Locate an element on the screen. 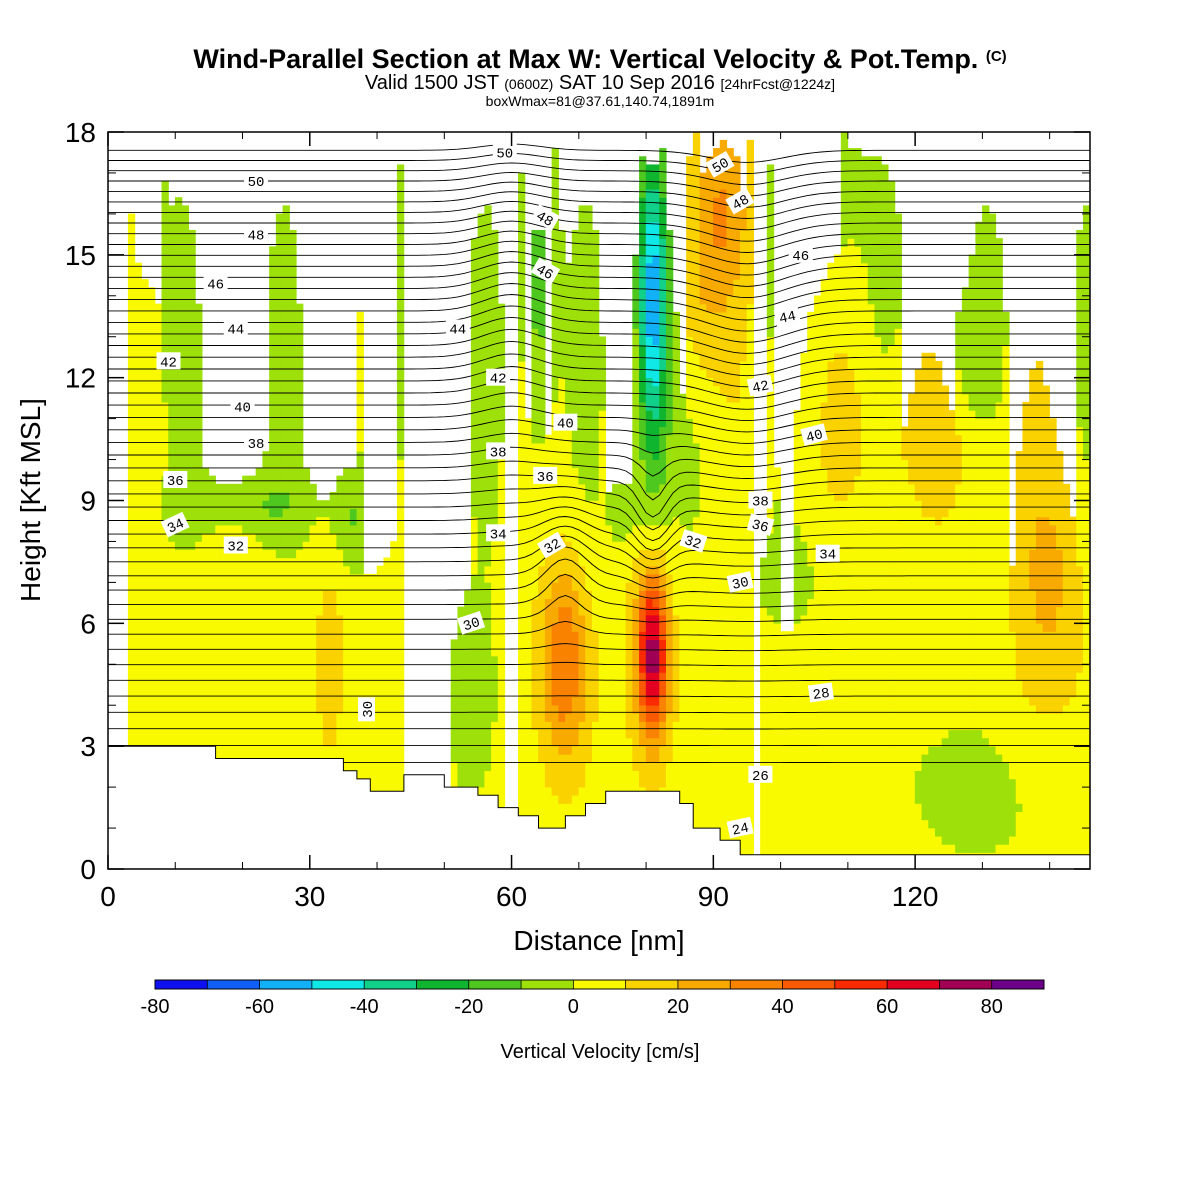  y-tick-label: 18 is located at coordinates (80, 132).